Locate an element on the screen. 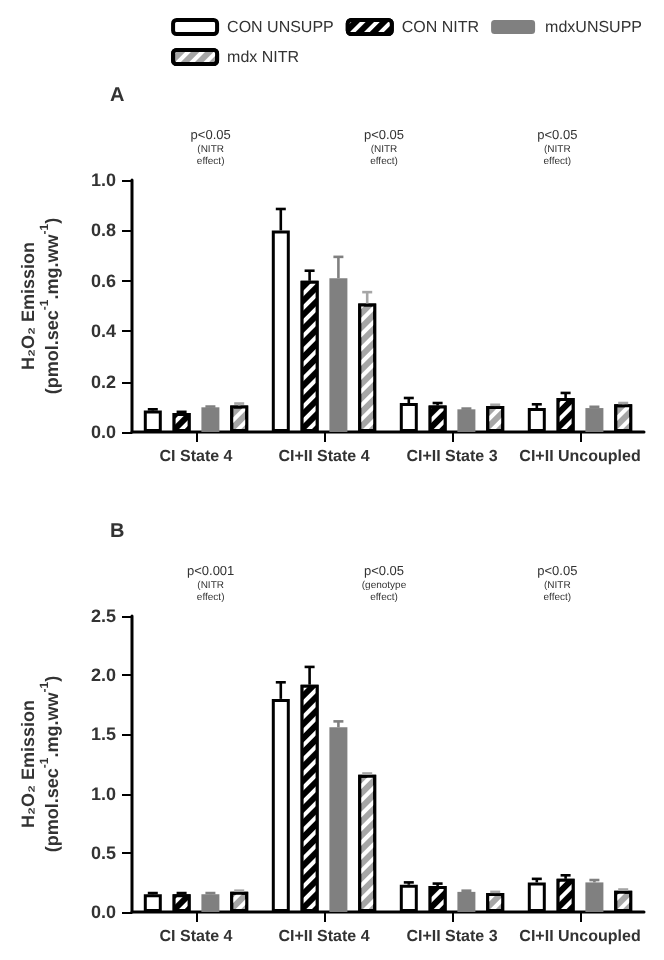 The width and height of the screenshot is (664, 960). y-tick-label: 0.4 is located at coordinates (103, 331).